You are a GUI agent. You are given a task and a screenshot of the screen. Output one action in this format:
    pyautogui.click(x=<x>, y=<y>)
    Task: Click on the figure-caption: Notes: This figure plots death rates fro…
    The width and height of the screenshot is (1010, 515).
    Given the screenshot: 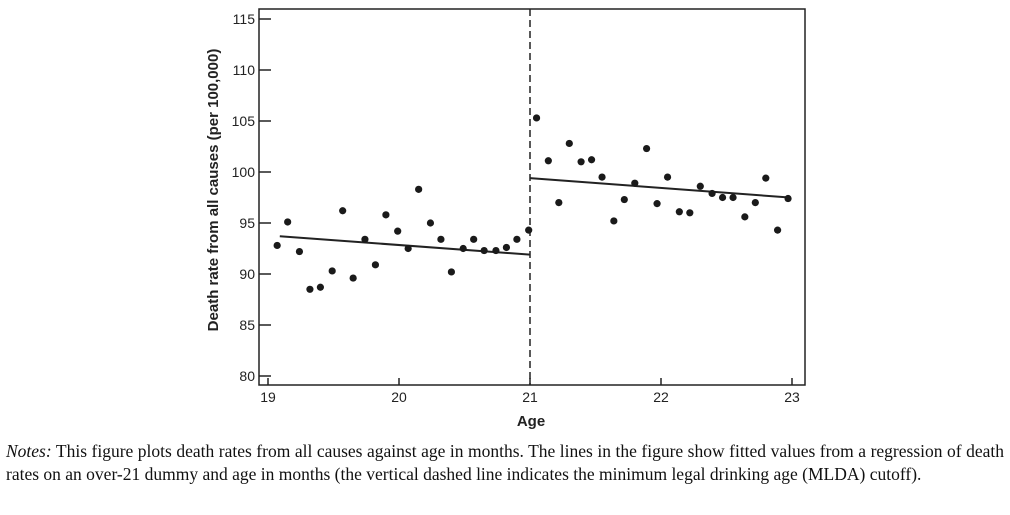 What is the action you would take?
    pyautogui.click(x=505, y=463)
    